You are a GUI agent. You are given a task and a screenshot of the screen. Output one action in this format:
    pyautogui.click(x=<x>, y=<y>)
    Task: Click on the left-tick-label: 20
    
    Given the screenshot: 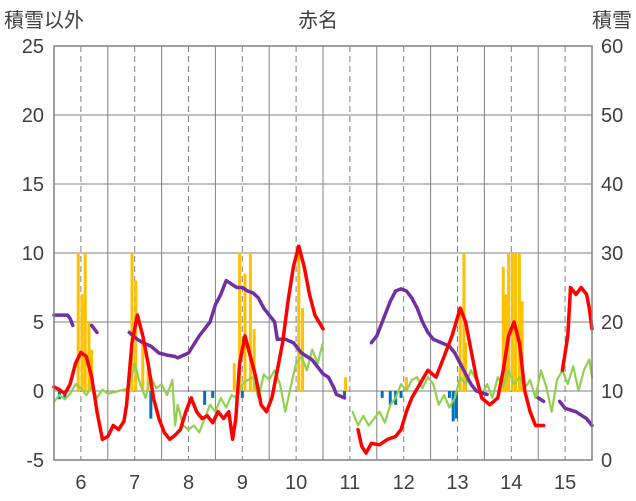 What is the action you would take?
    pyautogui.click(x=33, y=116)
    